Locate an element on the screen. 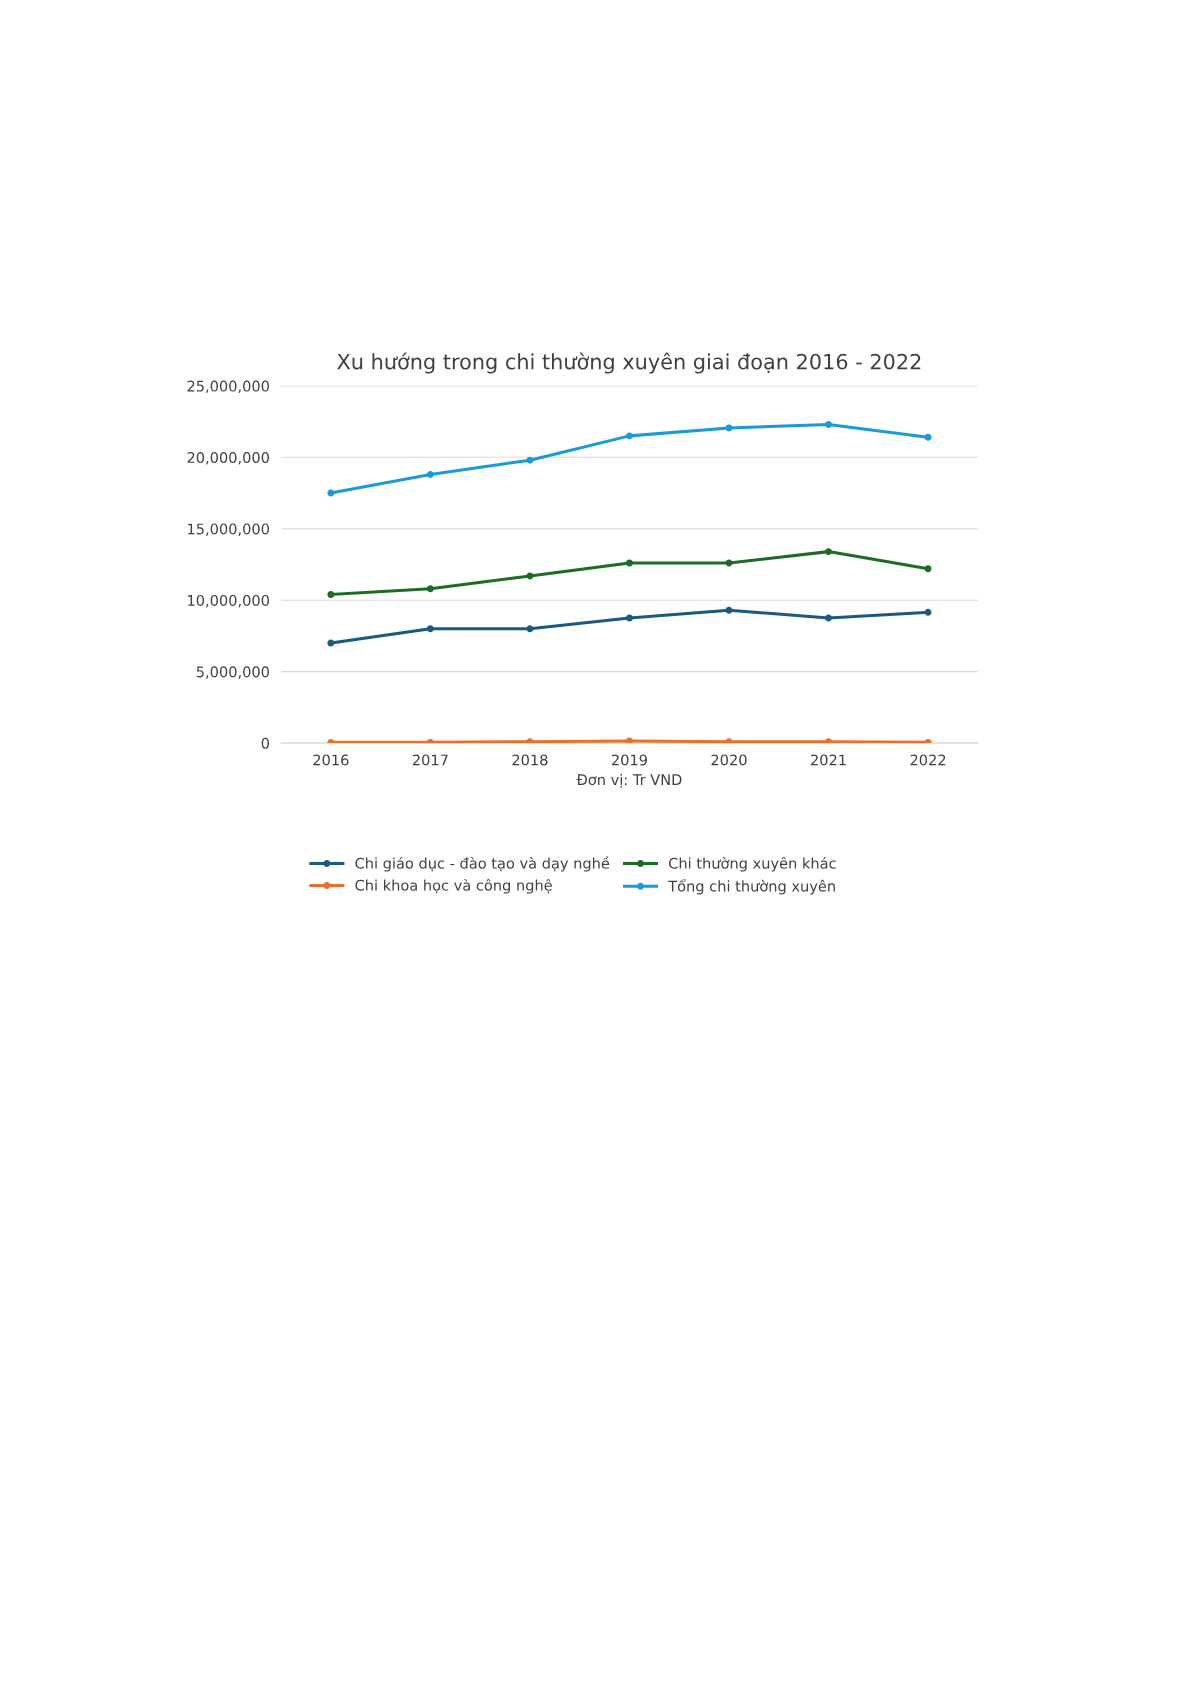 This screenshot has height=1685, width=1191. legend-label: Chi khoa học và công nghệ is located at coordinates (453, 886).